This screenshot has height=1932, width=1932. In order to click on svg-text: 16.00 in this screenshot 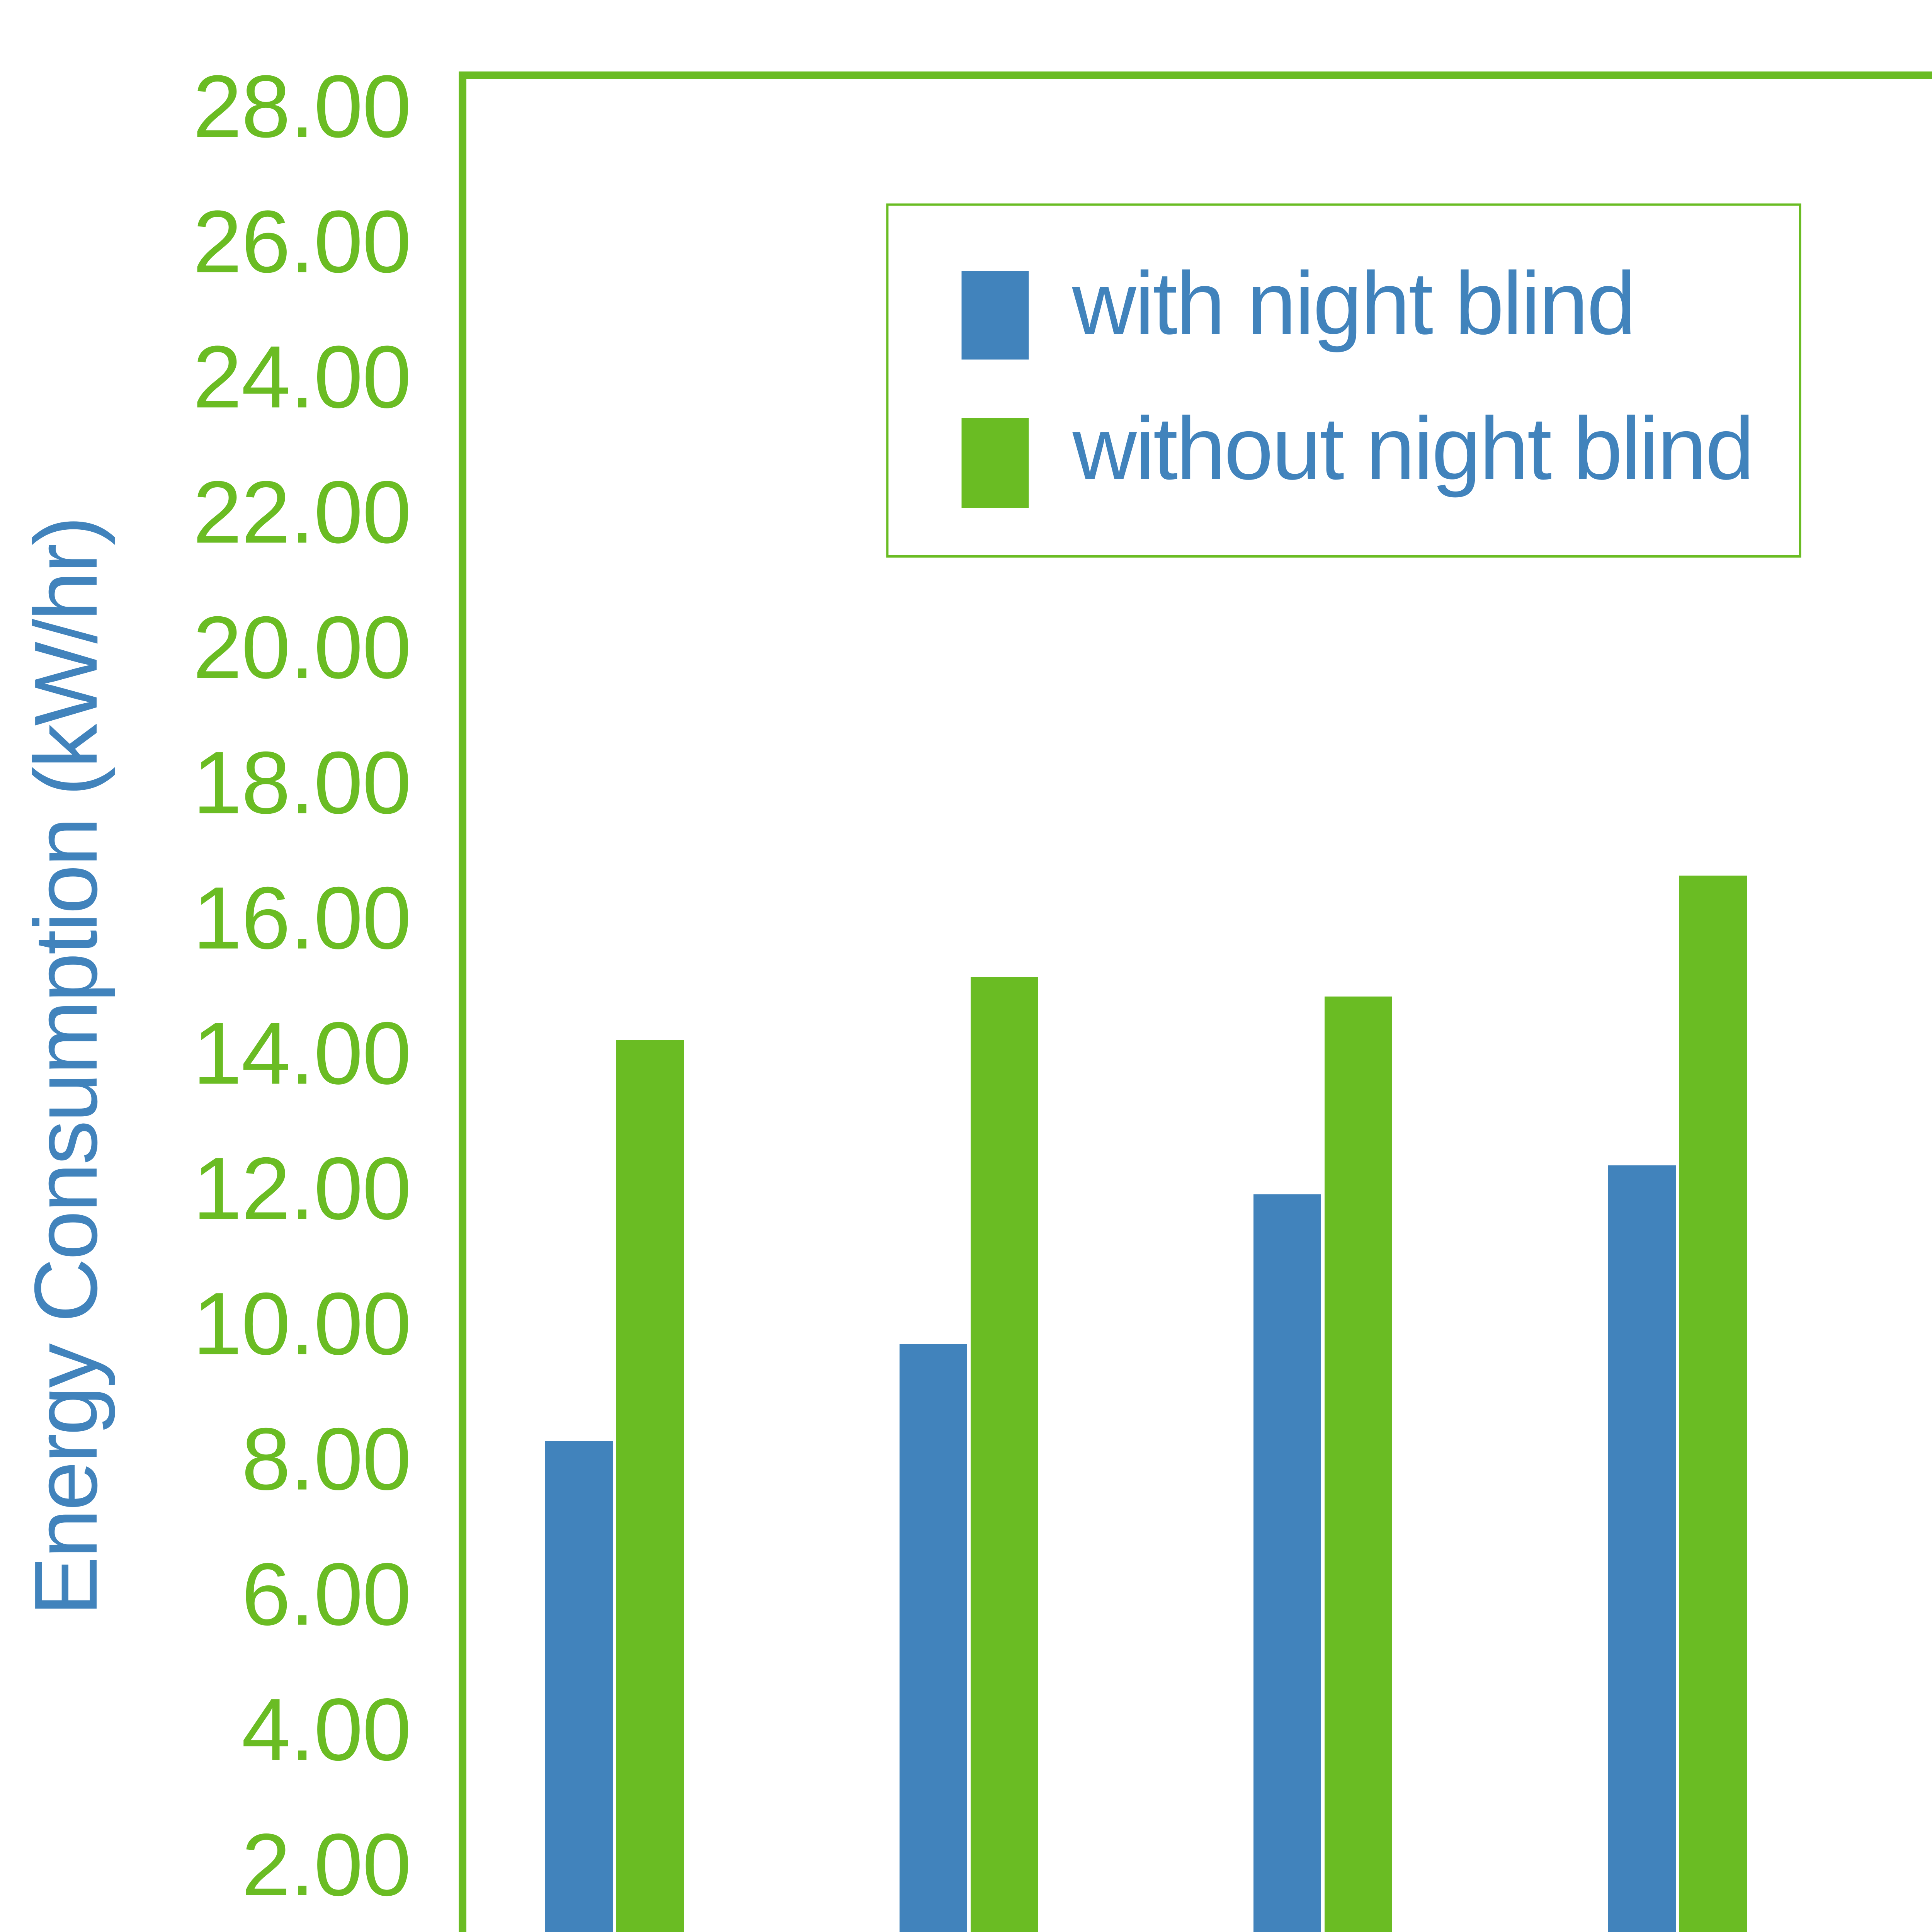, I will do `click(303, 919)`.